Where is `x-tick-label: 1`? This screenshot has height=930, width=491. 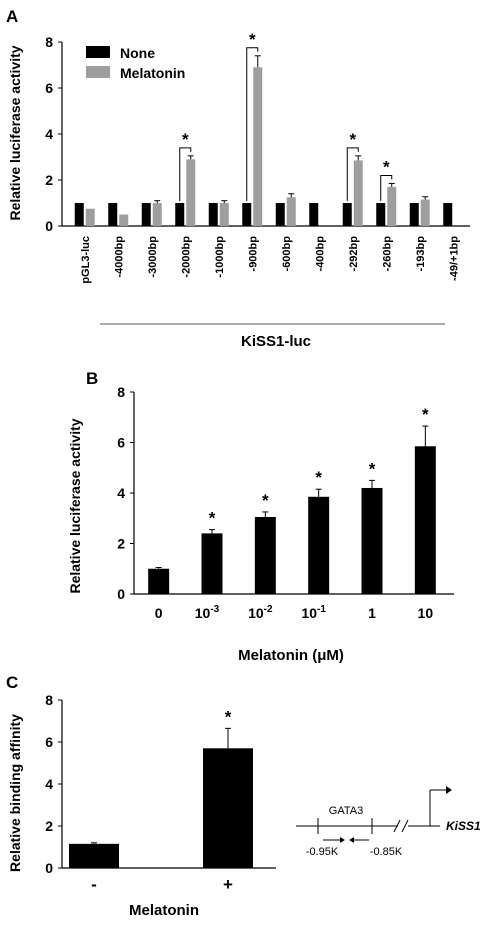 x-tick-label: 1 is located at coordinates (372, 613).